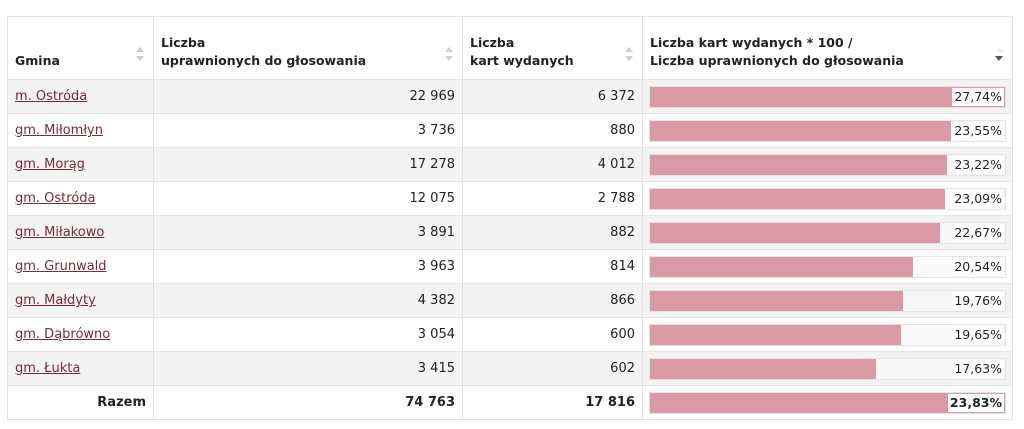  I want to click on gmina-cell: gm. Miłakowo, so click(80, 232).